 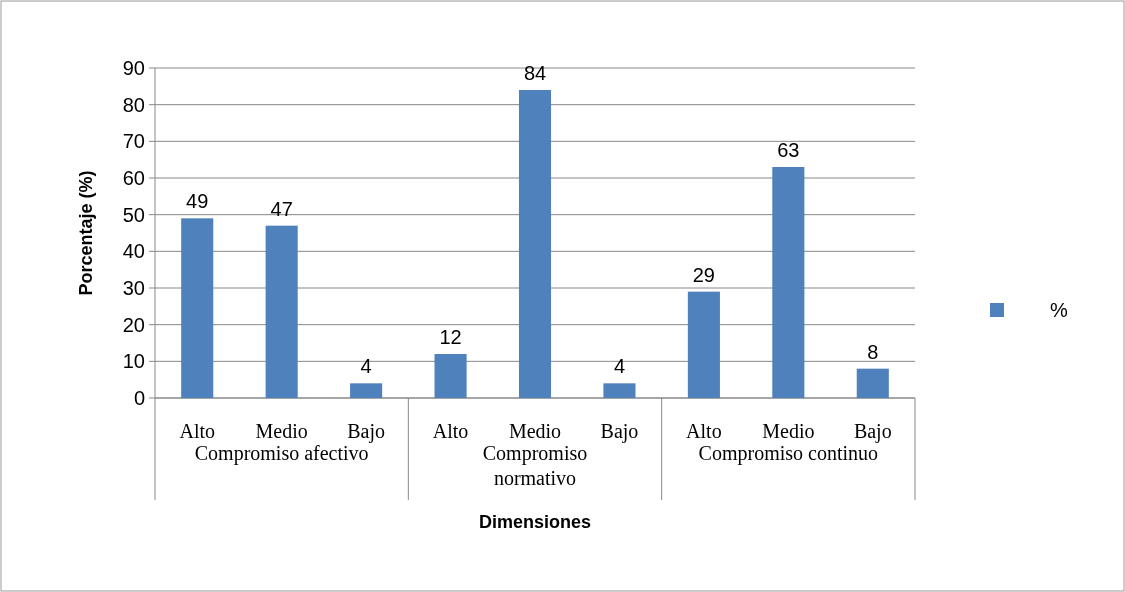 I want to click on y-tick-label: 80, so click(x=133, y=104).